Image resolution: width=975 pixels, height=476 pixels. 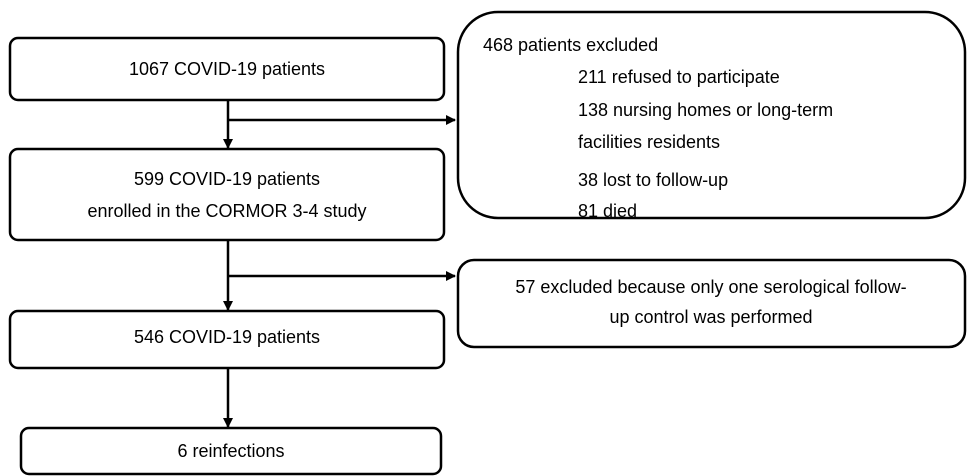 I want to click on box-text: 468 patients excluded, so click(x=570, y=45).